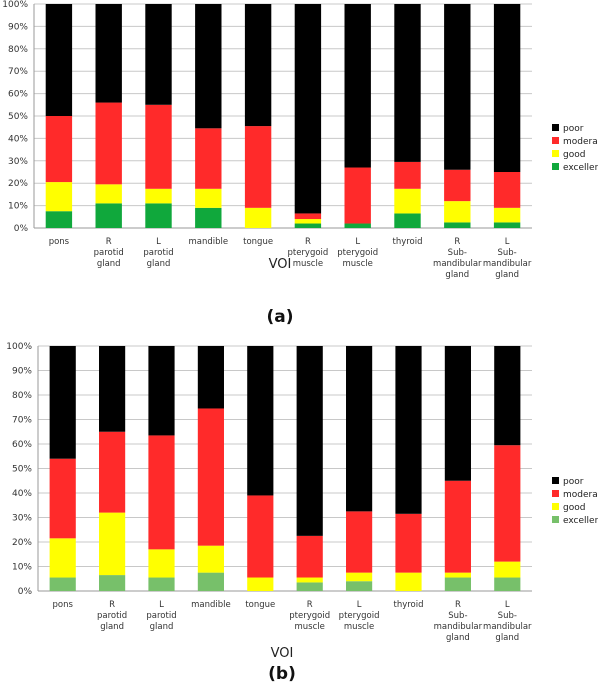 This screenshot has height=685, width=598. I want to click on x-tick-label-line: muscle, so click(310, 627).